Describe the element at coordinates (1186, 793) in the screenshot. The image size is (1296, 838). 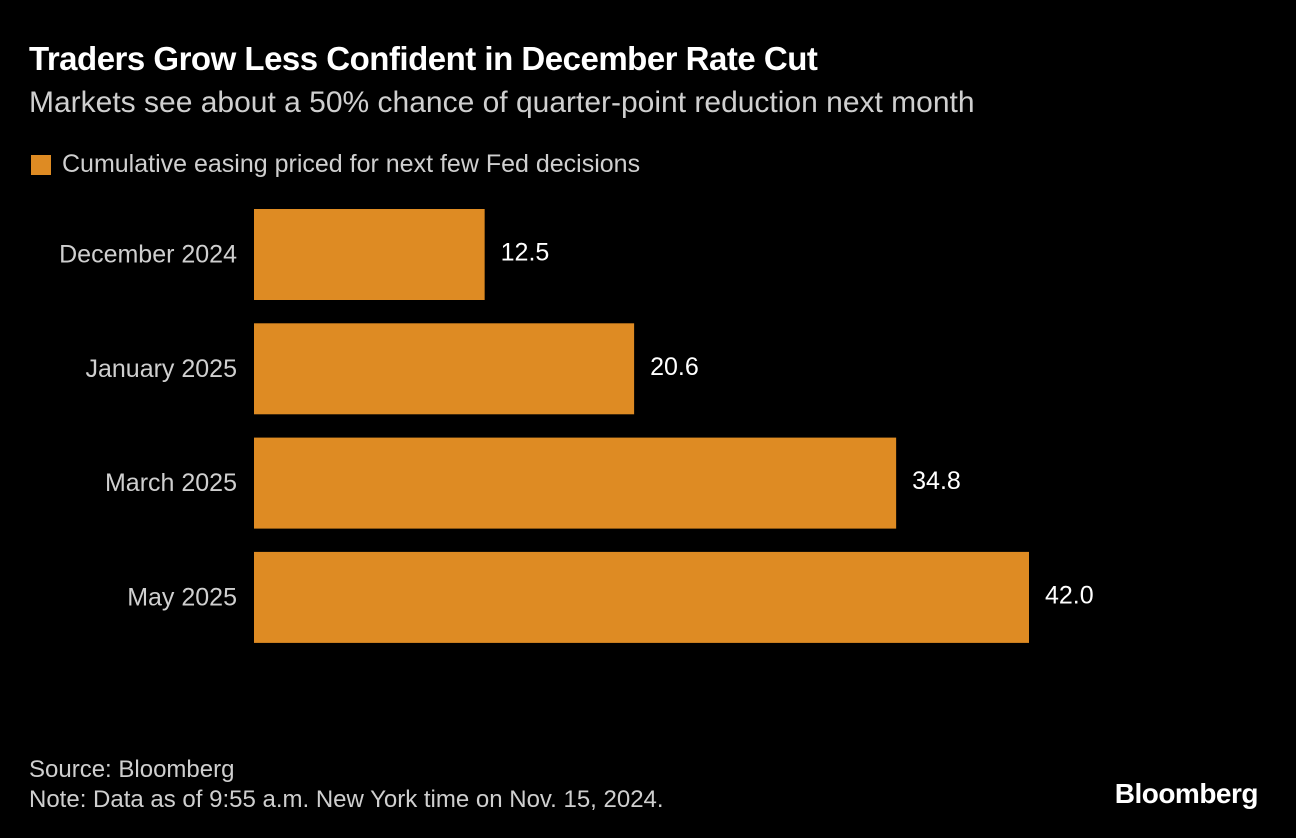
I see `bloomberg-logo: Bloomberg` at that location.